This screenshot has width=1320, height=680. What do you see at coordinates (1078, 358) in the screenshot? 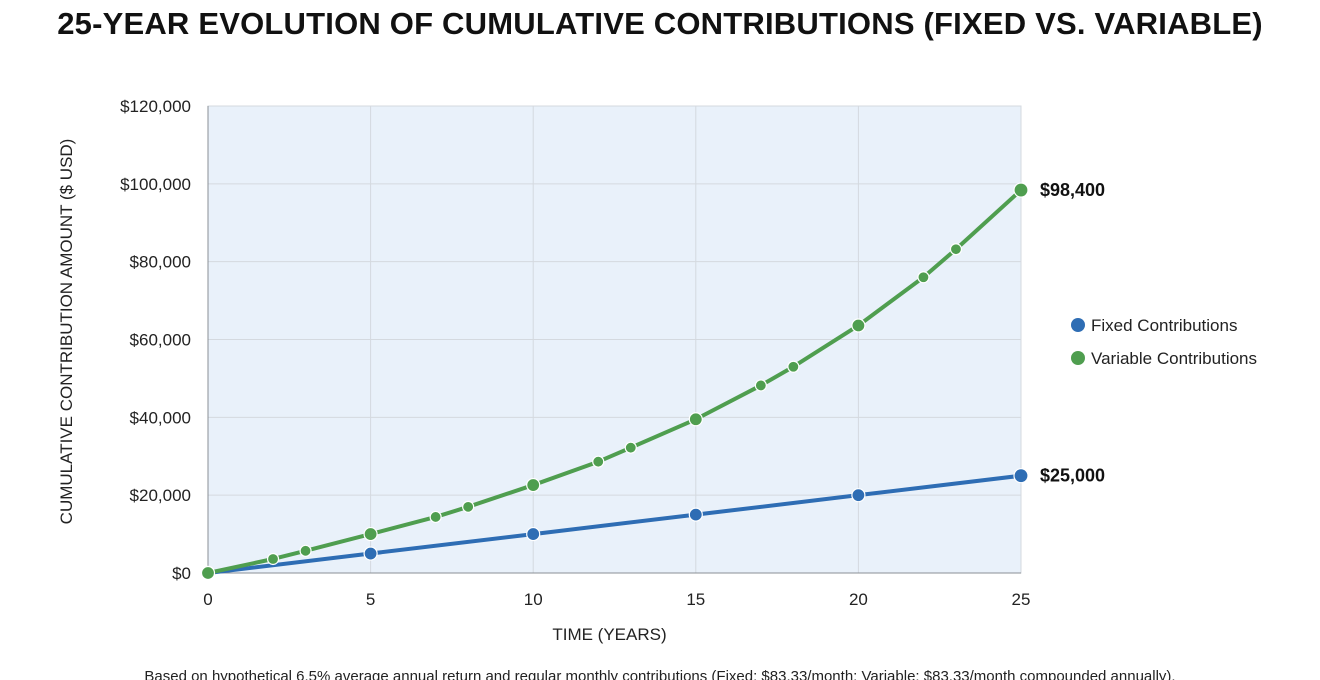
I see `variable-contributions-legend-marker` at bounding box center [1078, 358].